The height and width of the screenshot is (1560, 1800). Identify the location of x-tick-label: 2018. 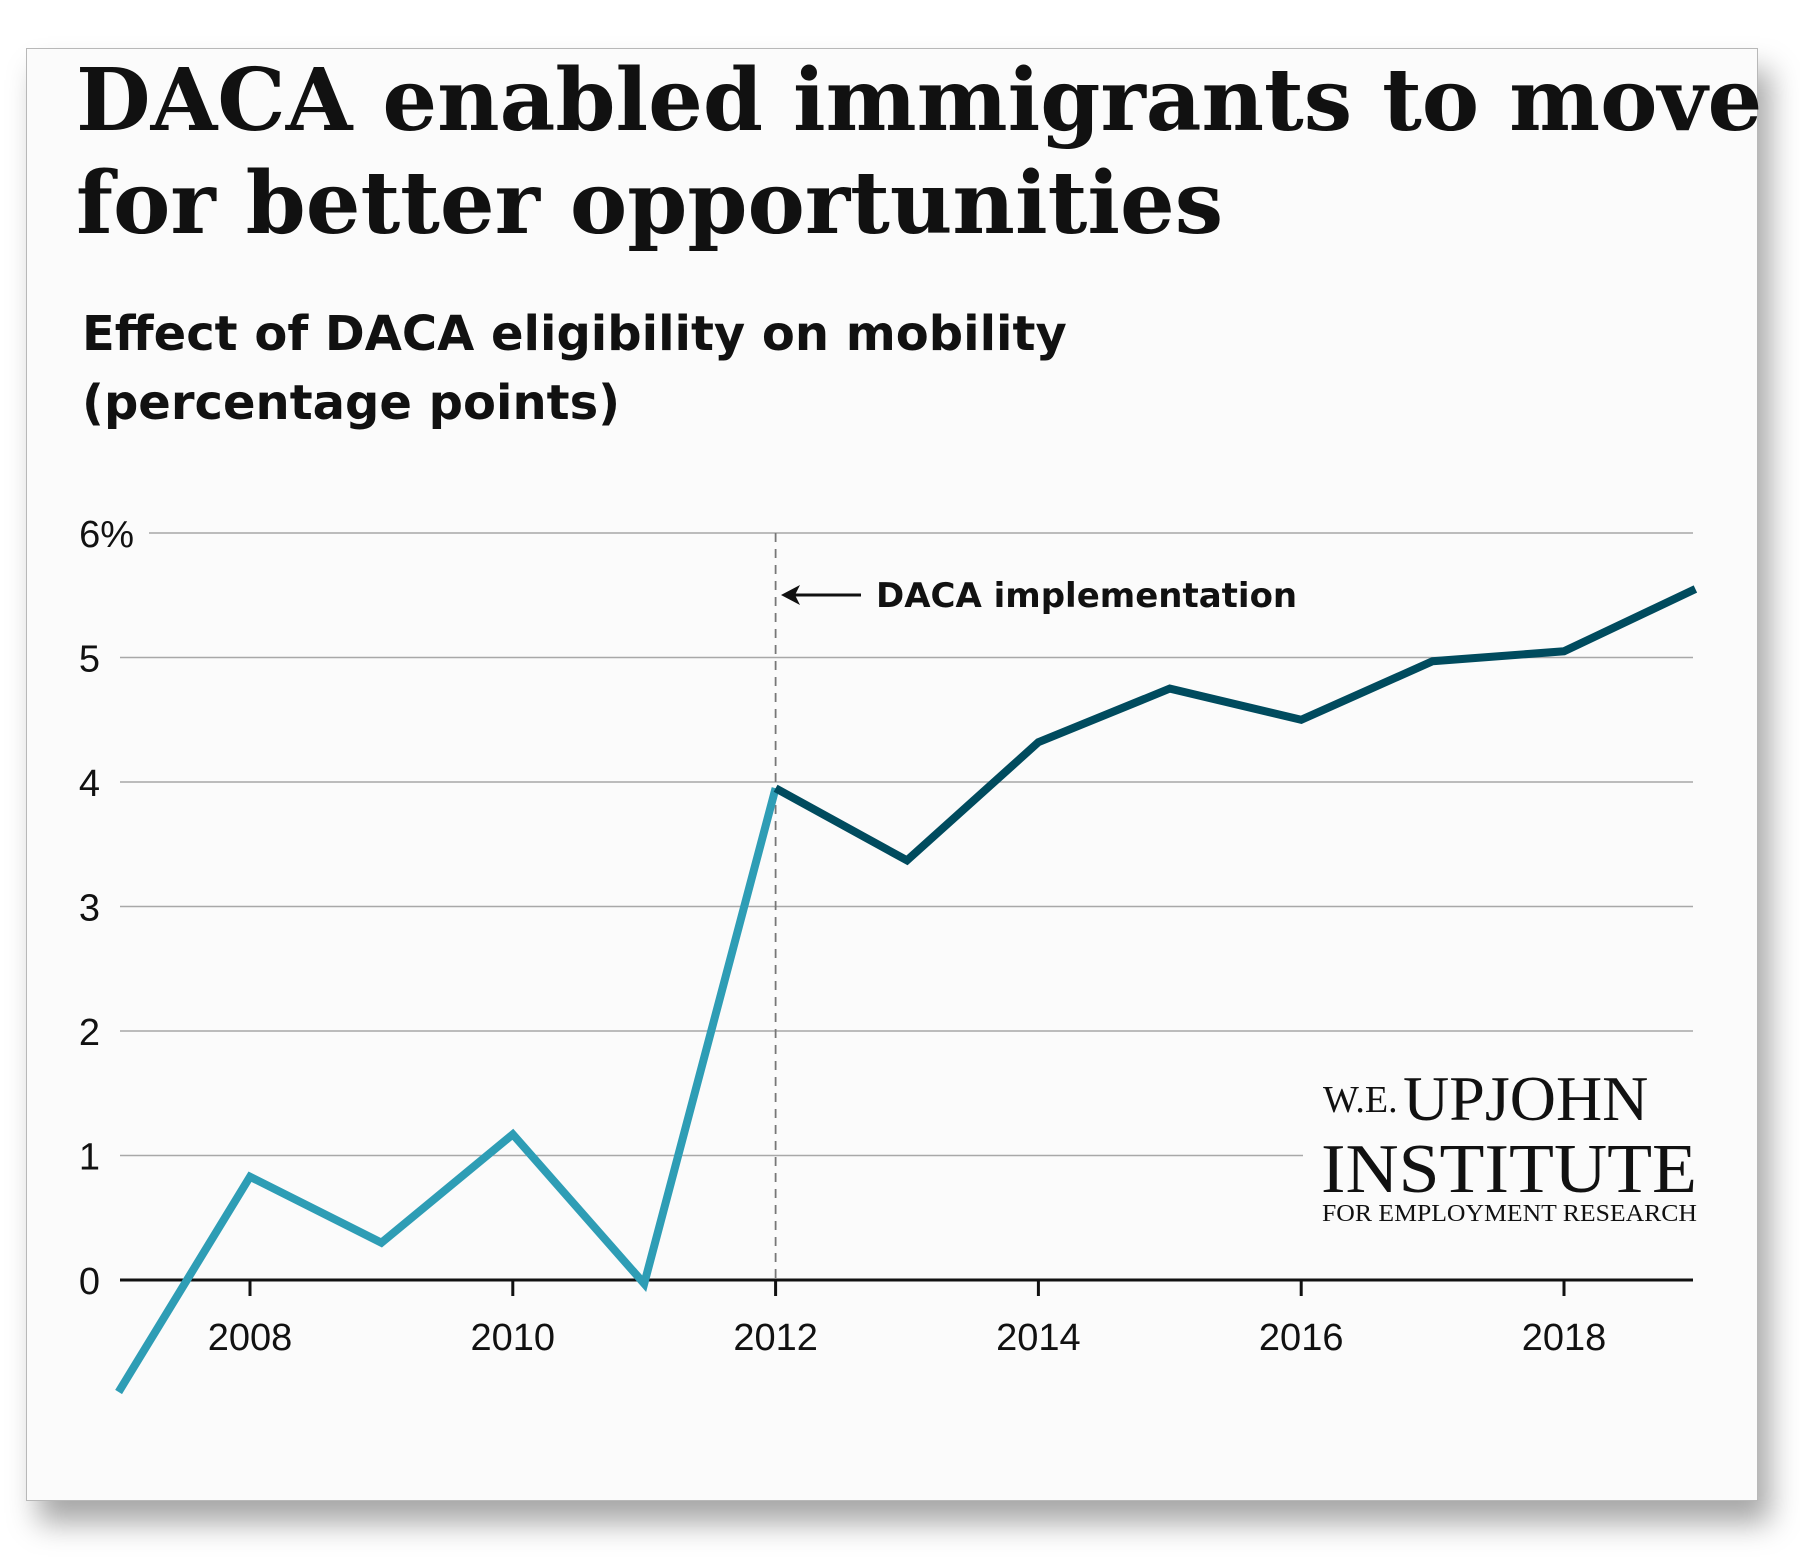
(1564, 1338).